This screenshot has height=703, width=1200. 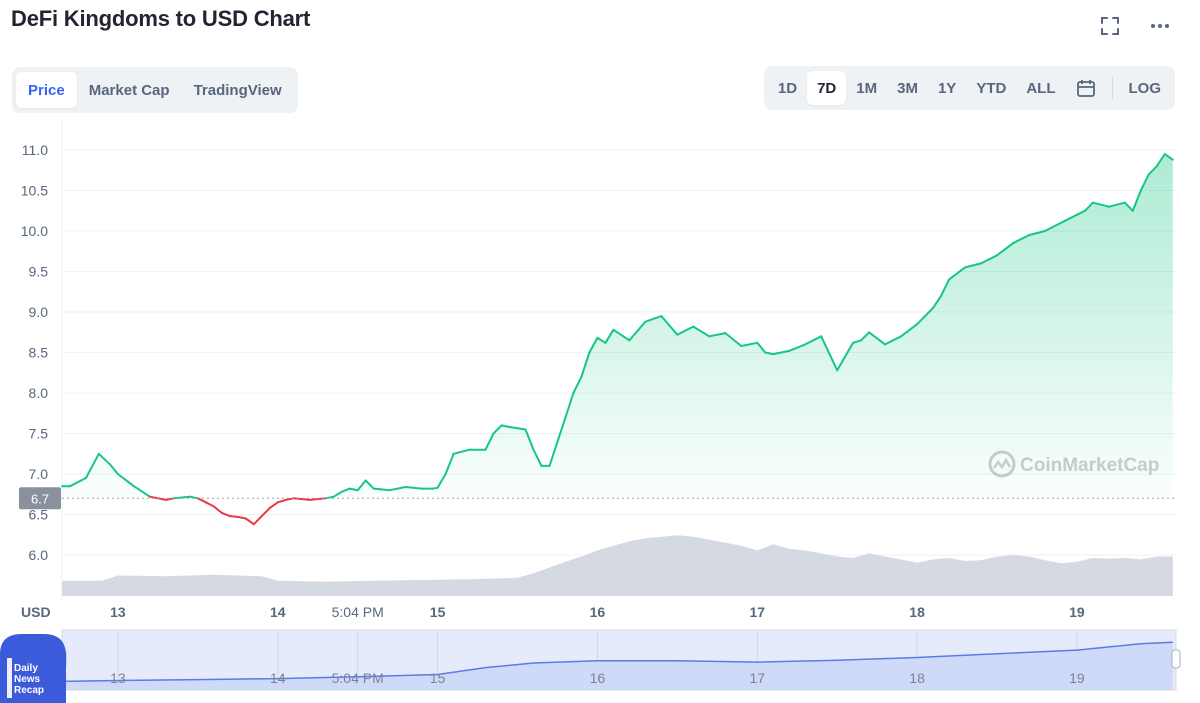 I want to click on calendar-icon, so click(x=1085, y=88).